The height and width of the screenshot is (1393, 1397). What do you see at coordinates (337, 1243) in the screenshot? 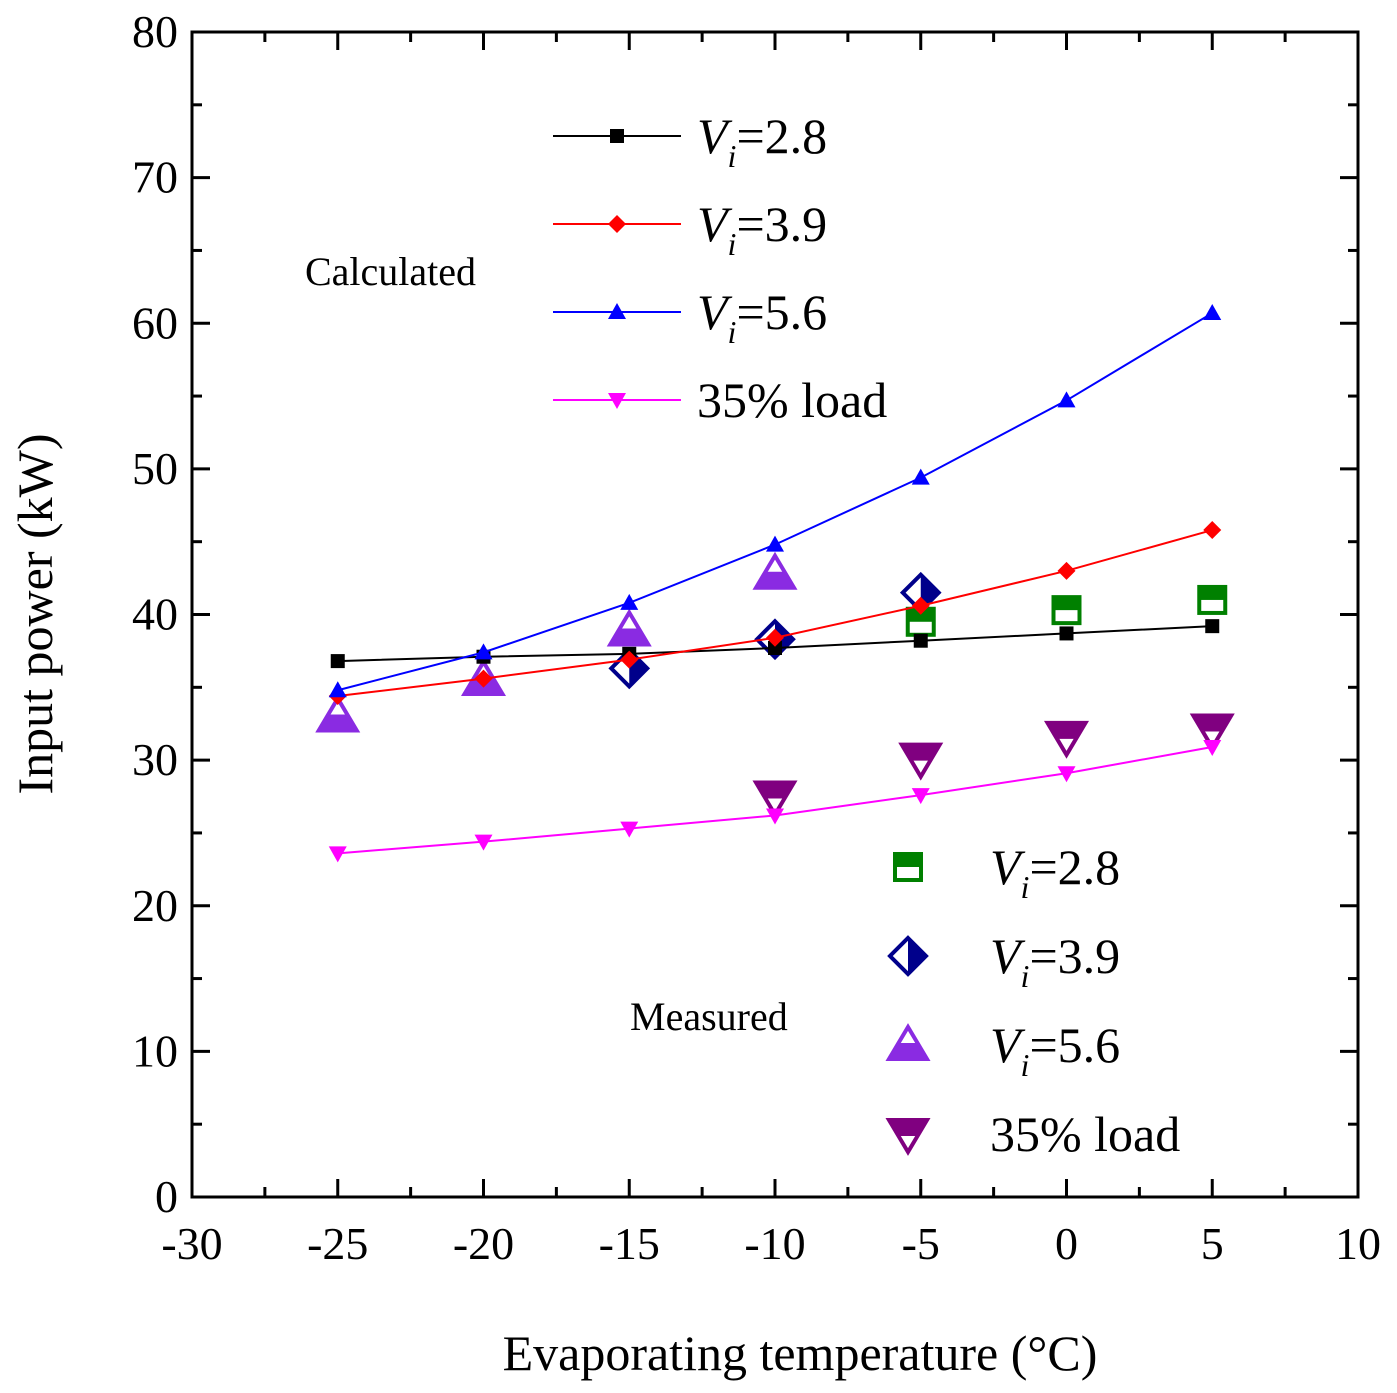
I see `x-tick-label: -25` at bounding box center [337, 1243].